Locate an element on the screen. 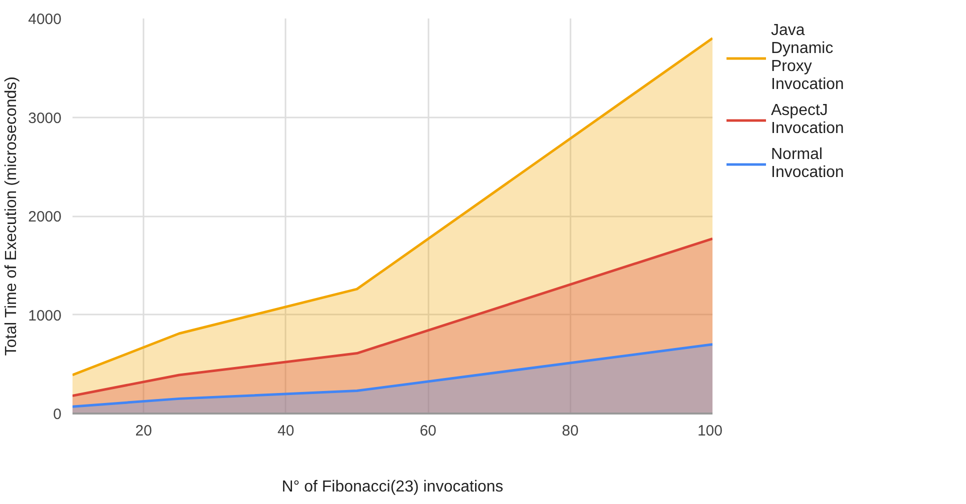 The height and width of the screenshot is (504, 966). legend-label: Normal Invocation is located at coordinates (807, 164).